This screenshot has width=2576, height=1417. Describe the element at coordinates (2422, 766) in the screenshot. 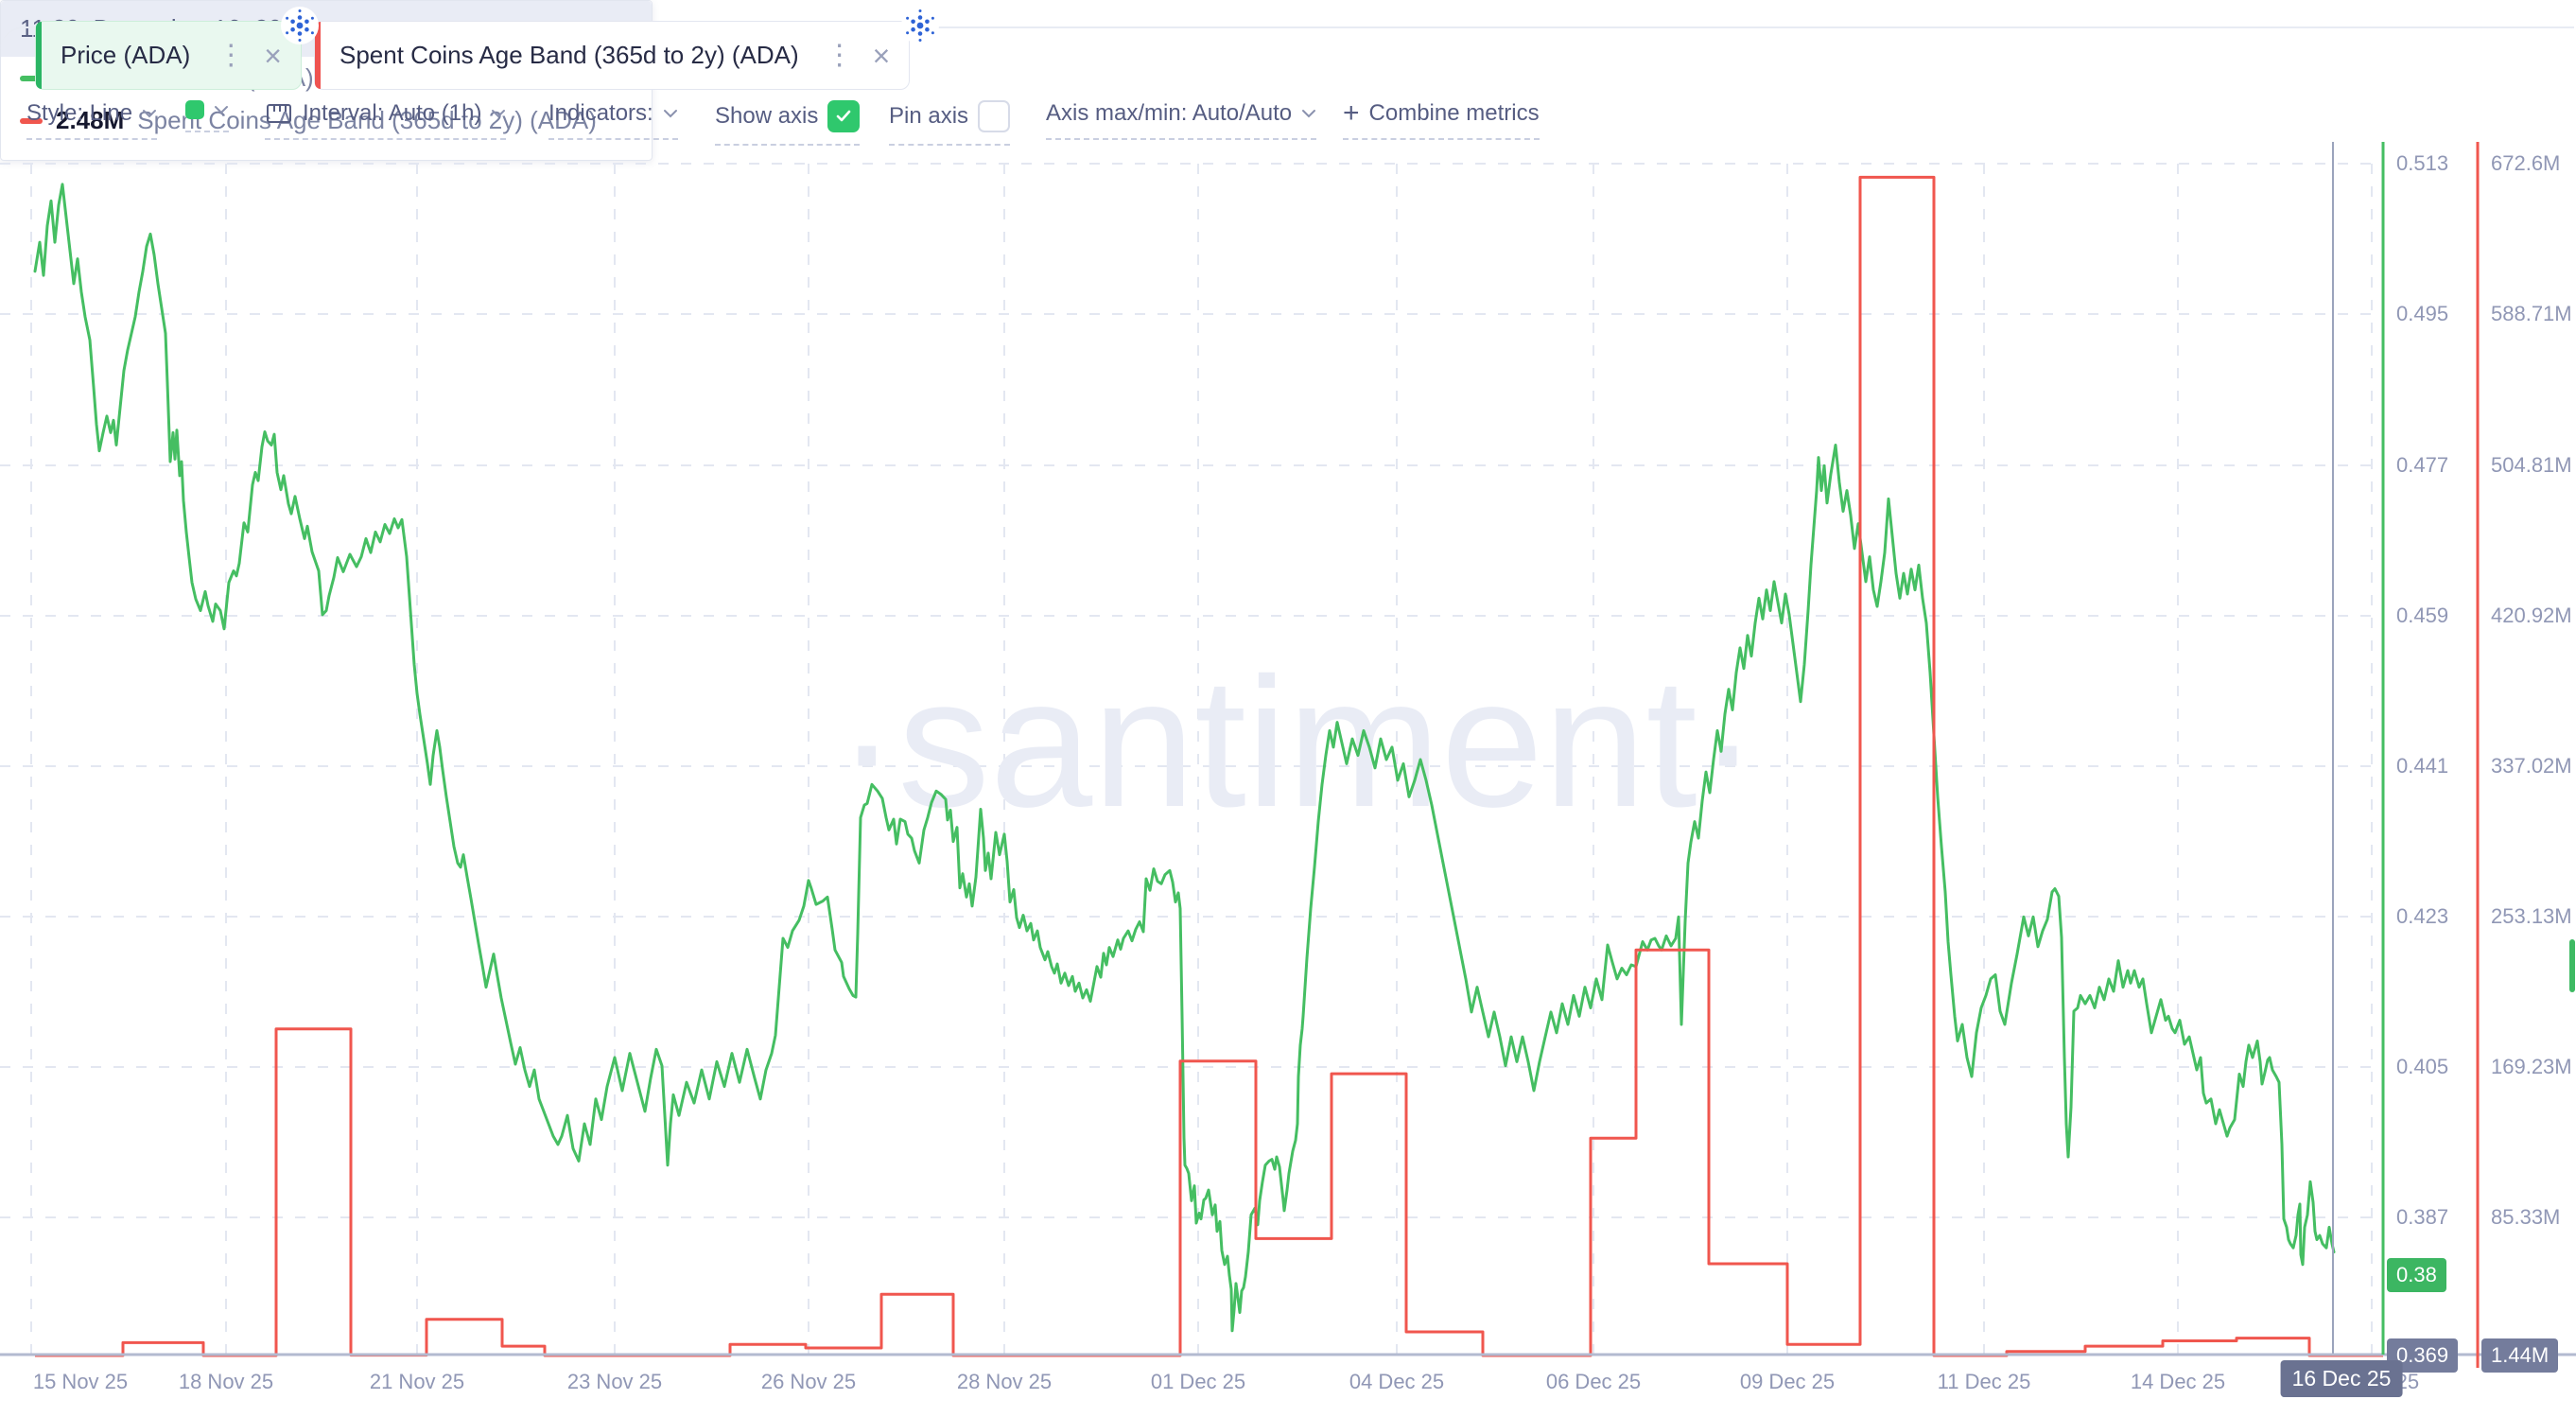

I see `y-axis-tick: 0.441` at that location.